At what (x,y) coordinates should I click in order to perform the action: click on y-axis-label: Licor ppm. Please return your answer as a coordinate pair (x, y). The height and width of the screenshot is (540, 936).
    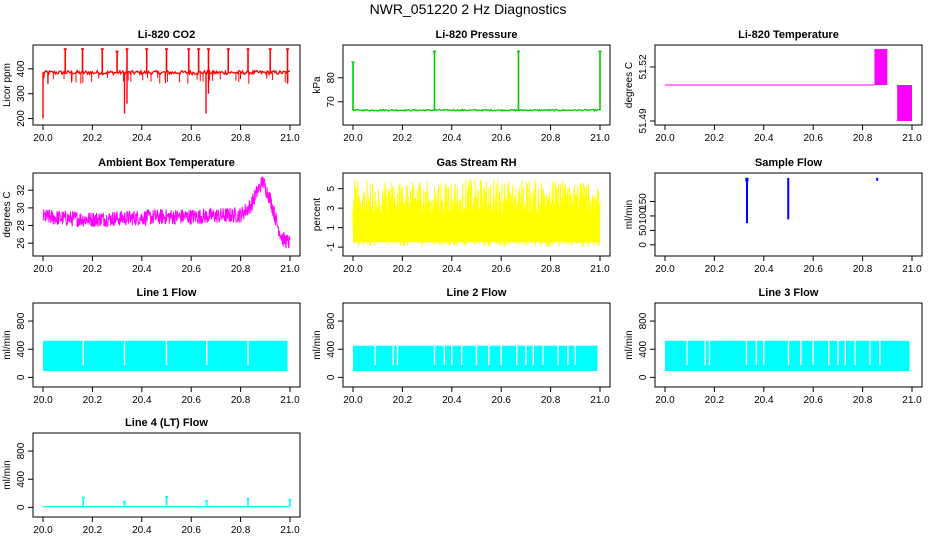
    Looking at the image, I should click on (7, 85).